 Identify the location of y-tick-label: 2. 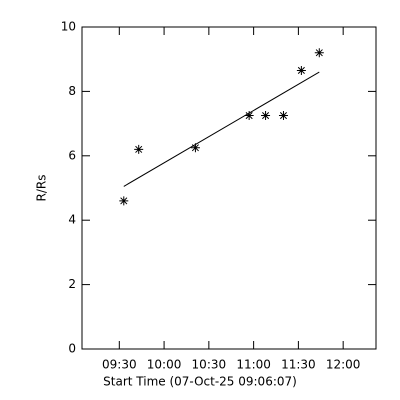
(72, 284).